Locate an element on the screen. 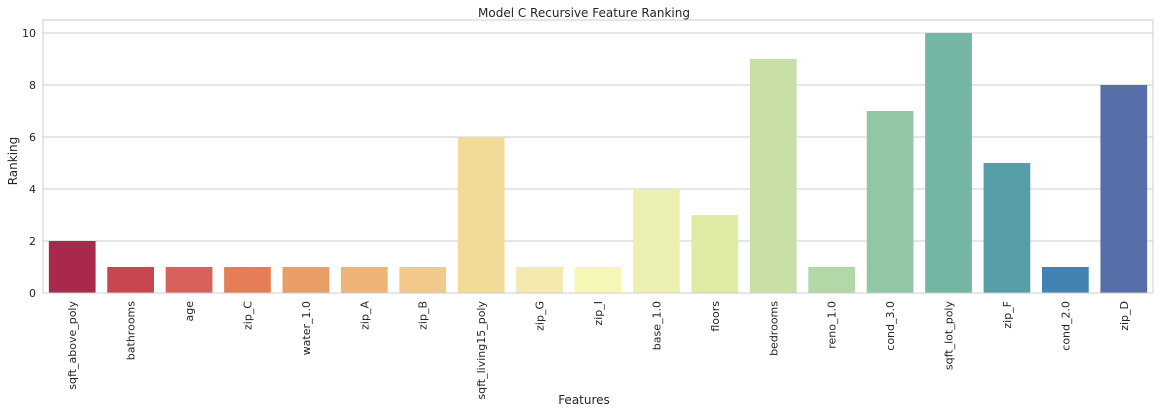 This screenshot has height=415, width=1166. x-tick-label: base_1.0 is located at coordinates (656, 325).